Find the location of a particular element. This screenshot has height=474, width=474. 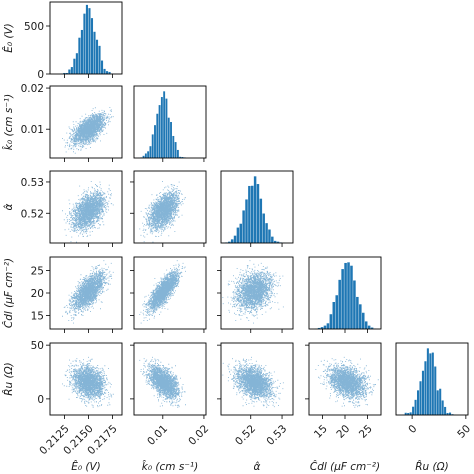

scatter-alpha-vs-k0 is located at coordinates (168, 208).